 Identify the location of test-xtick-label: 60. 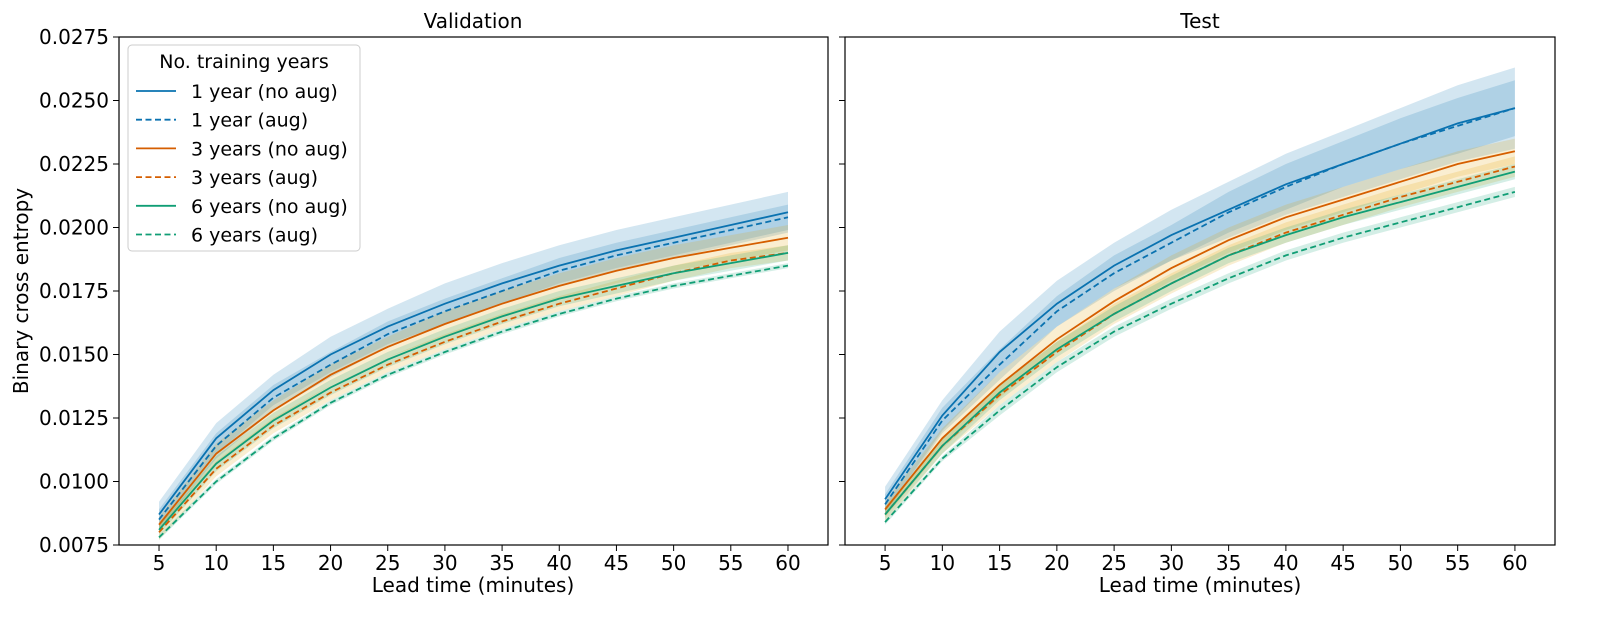
(1514, 563).